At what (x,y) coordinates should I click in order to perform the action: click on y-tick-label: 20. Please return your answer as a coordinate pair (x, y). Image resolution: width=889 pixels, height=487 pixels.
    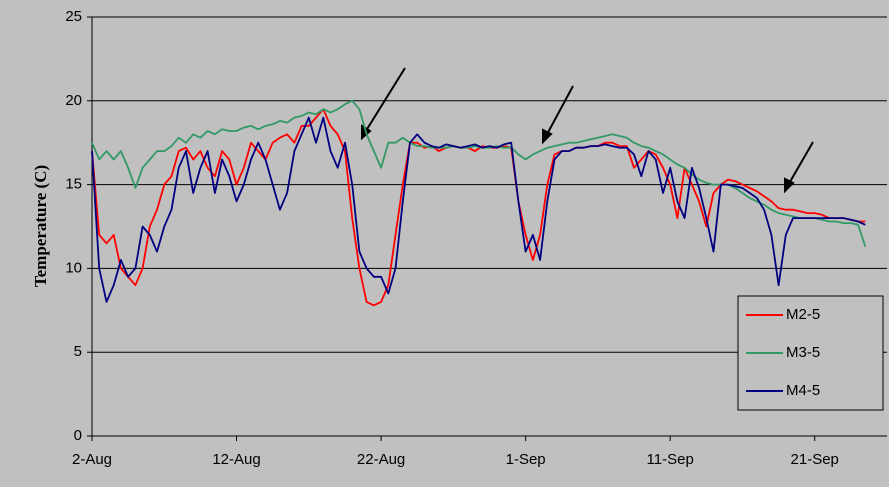
    Looking at the image, I should click on (73, 100).